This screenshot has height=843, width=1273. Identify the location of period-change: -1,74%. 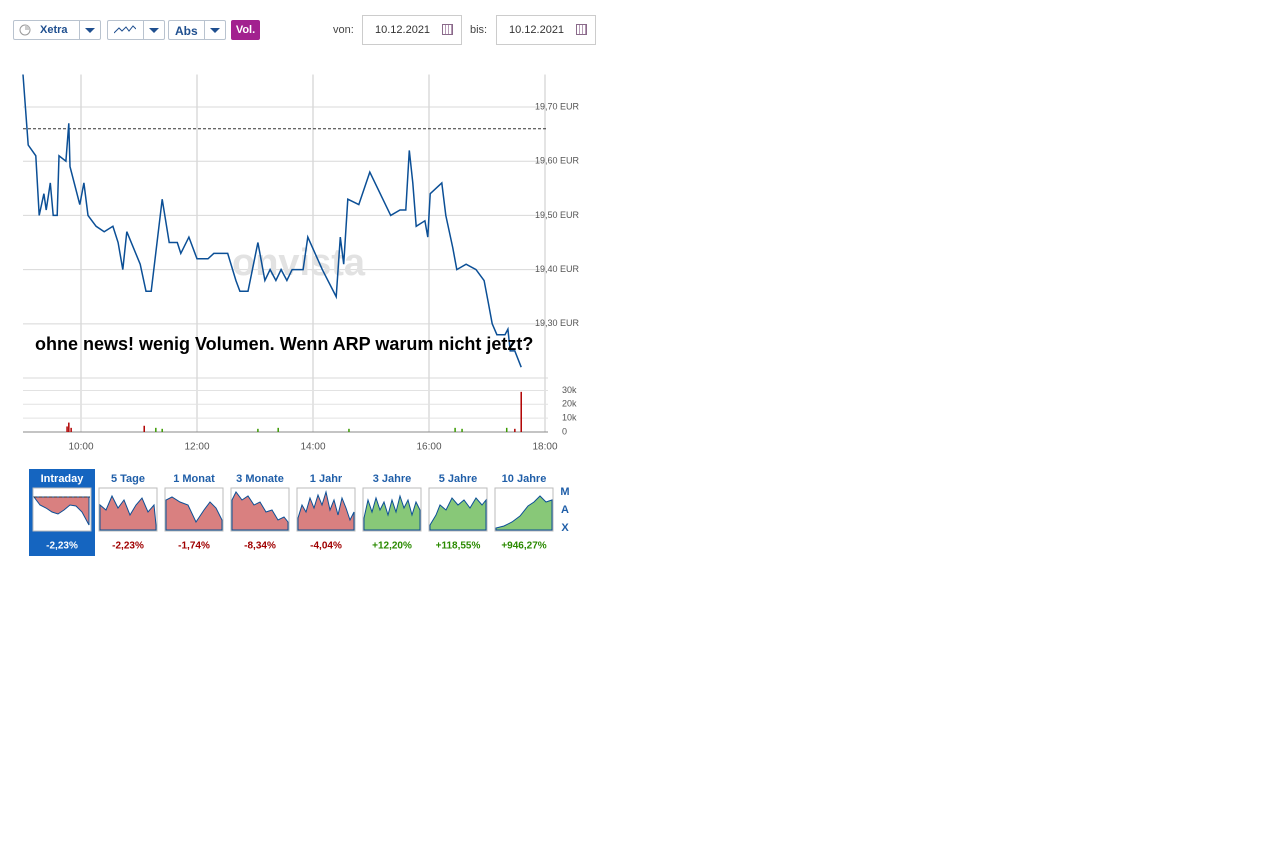
(194, 546).